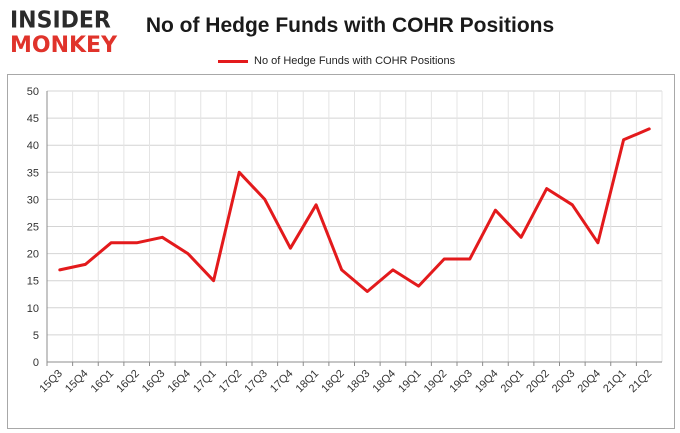  I want to click on x-tick-label: 19Q4, so click(487, 382).